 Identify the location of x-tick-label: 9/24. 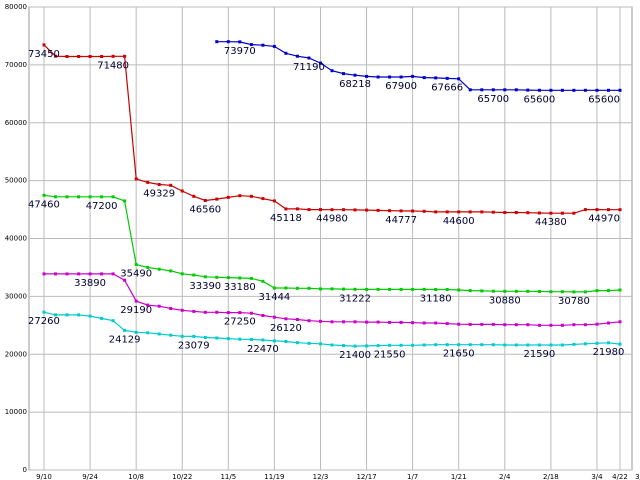
(90, 476).